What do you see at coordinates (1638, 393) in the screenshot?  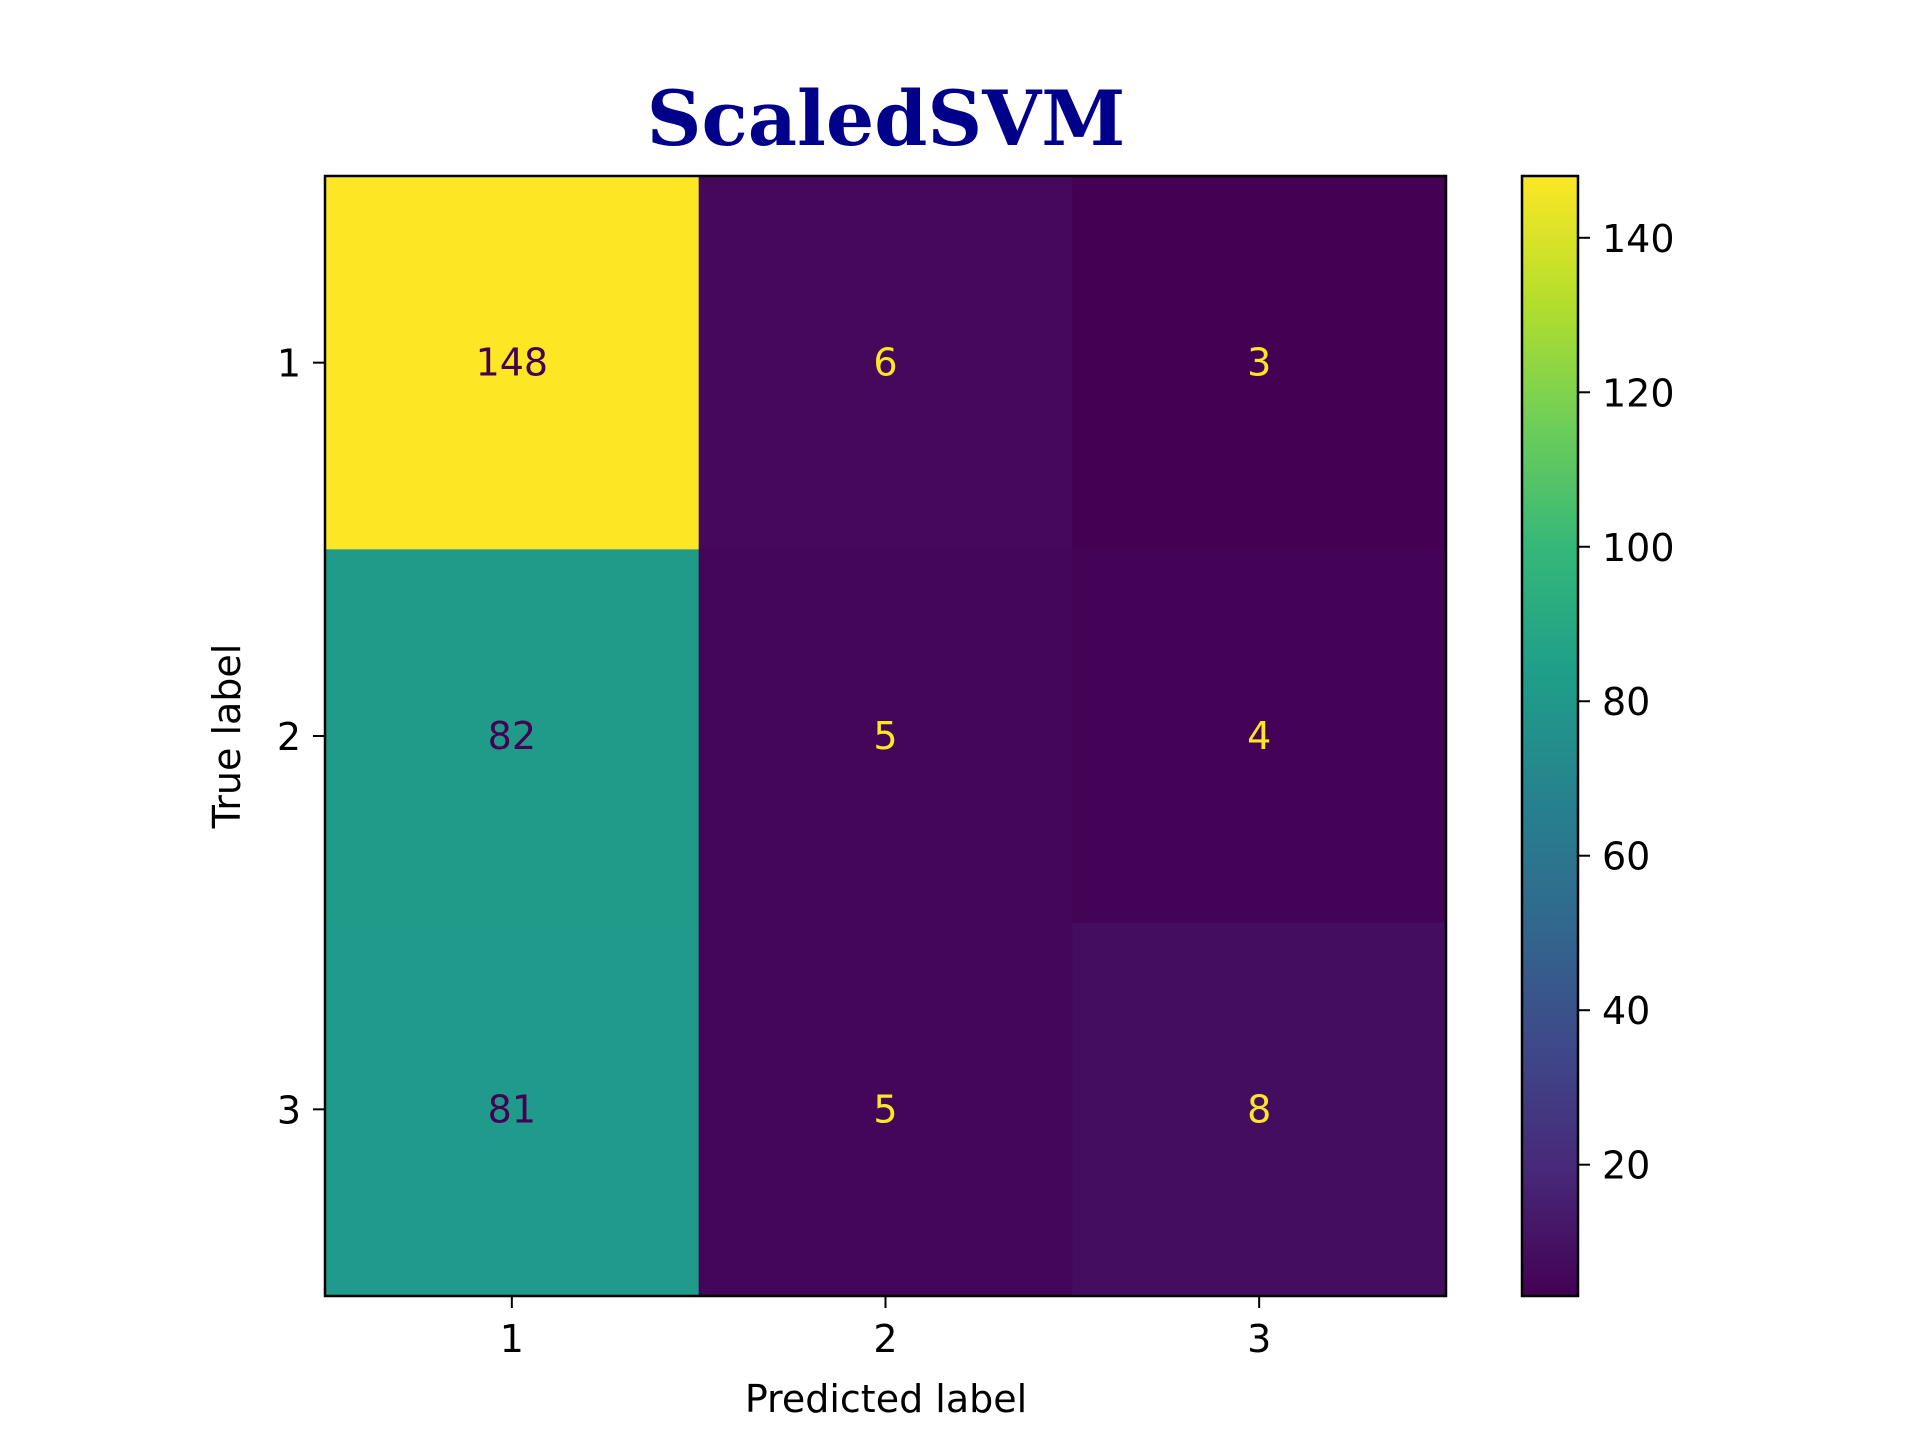 I see `colorbar-tick-label: 120` at bounding box center [1638, 393].